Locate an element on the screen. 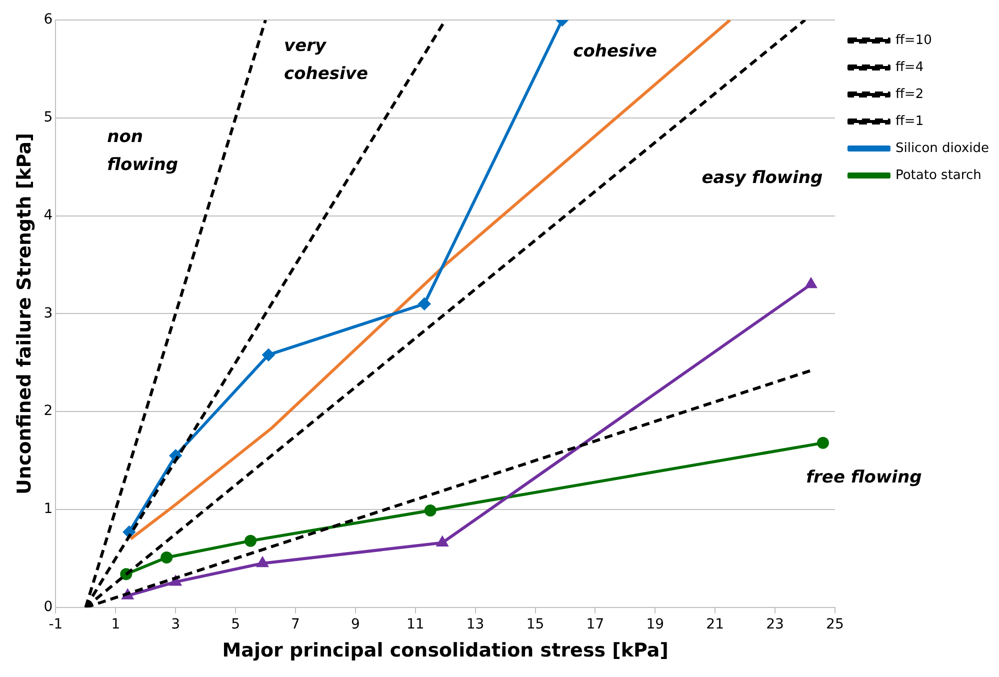  x-tick-label: 19 is located at coordinates (655, 624).